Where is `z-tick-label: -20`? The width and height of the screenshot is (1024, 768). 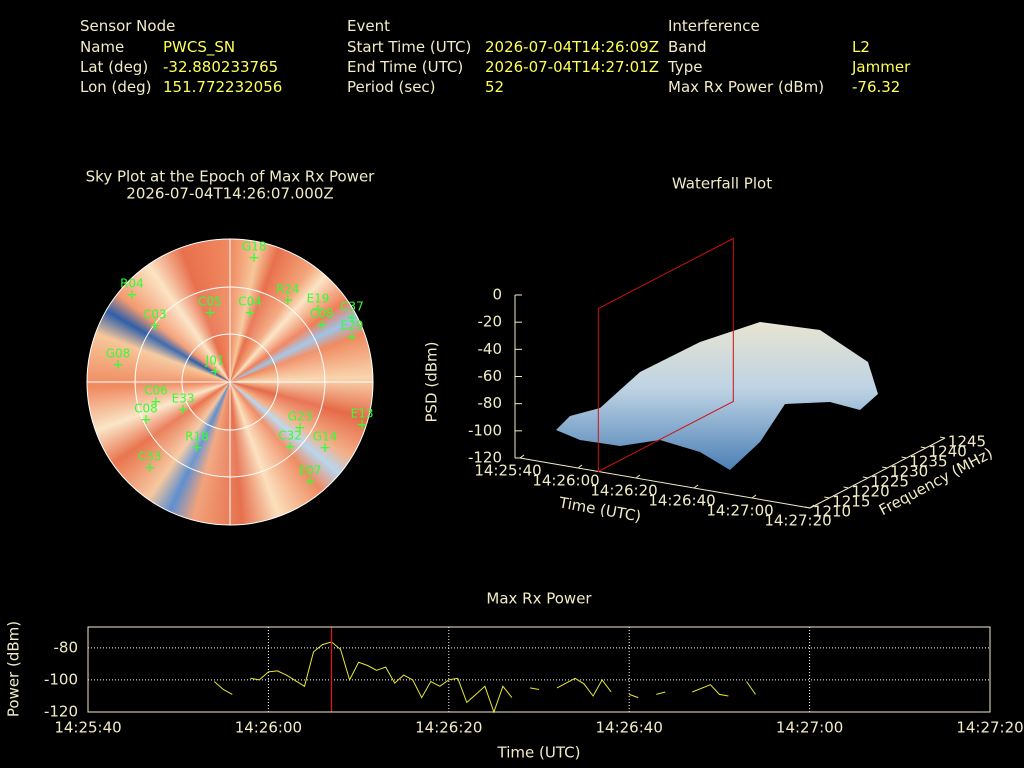
z-tick-label: -20 is located at coordinates (490, 322).